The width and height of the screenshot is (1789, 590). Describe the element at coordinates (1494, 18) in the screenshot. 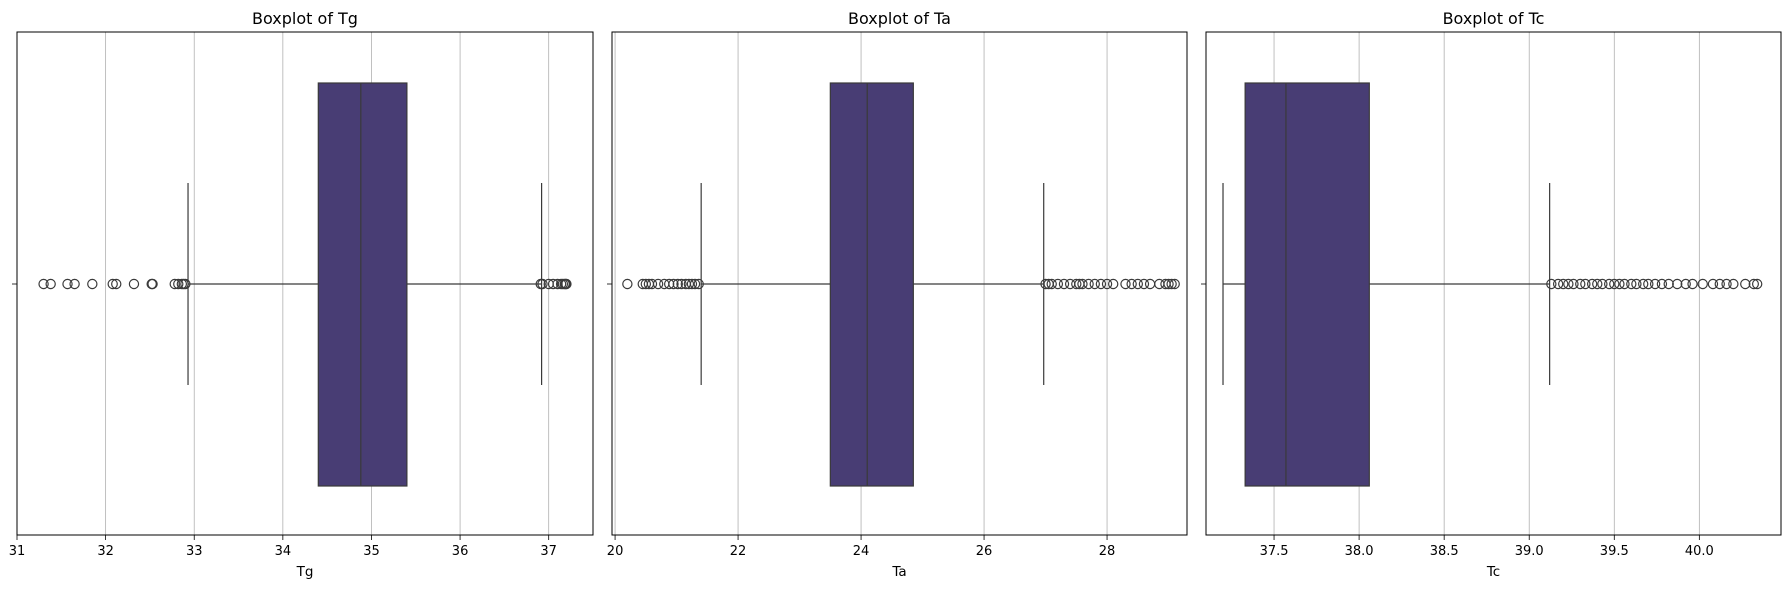

I see `panel-title: Boxplot of Tc` at that location.